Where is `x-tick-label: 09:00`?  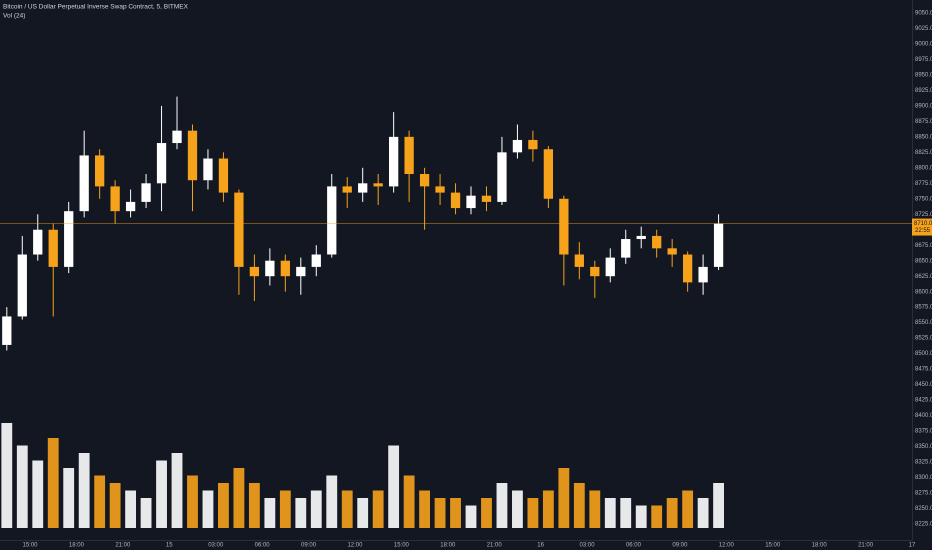
x-tick-label: 09:00 is located at coordinates (309, 546).